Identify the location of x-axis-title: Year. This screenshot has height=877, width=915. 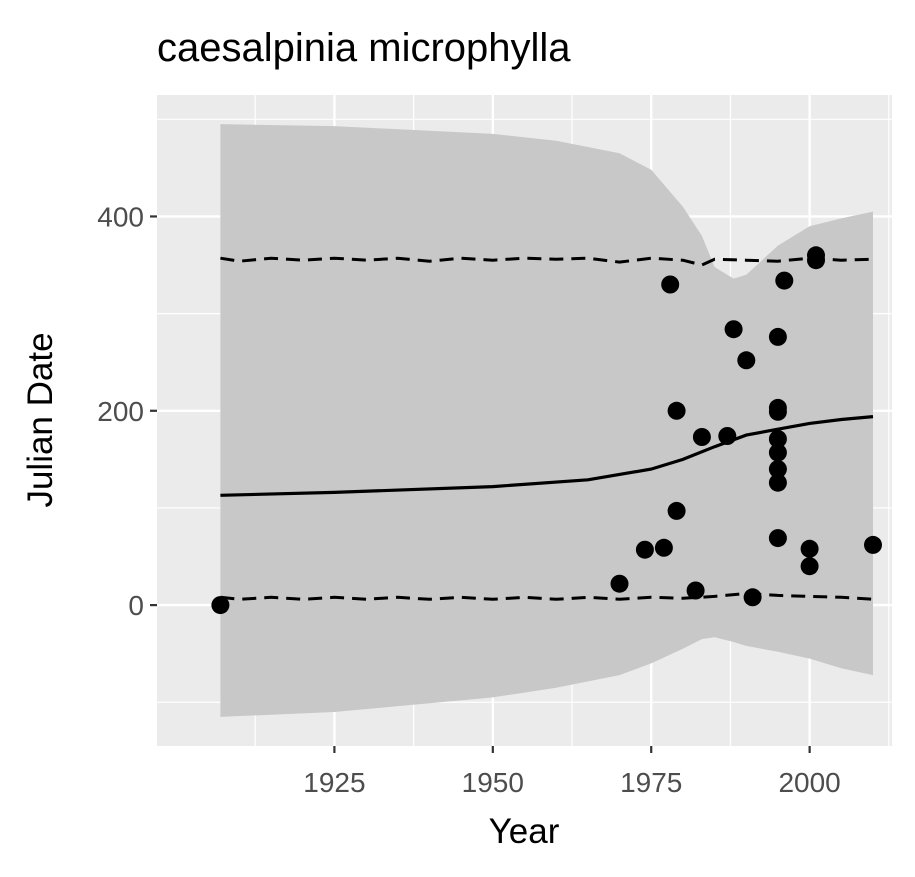
(524, 831).